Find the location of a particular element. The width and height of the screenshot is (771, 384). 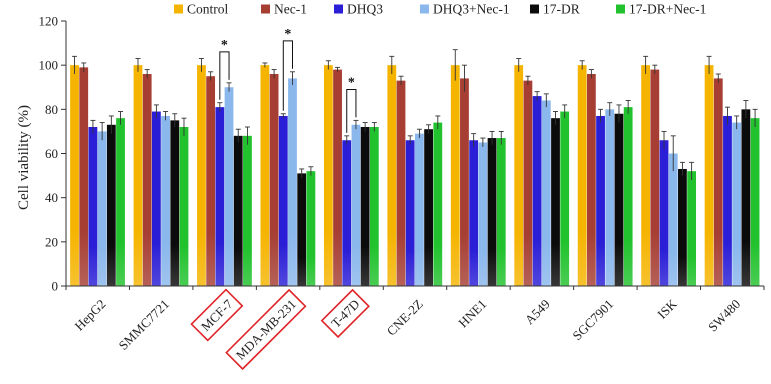

category-label: SW480 is located at coordinates (724, 315).